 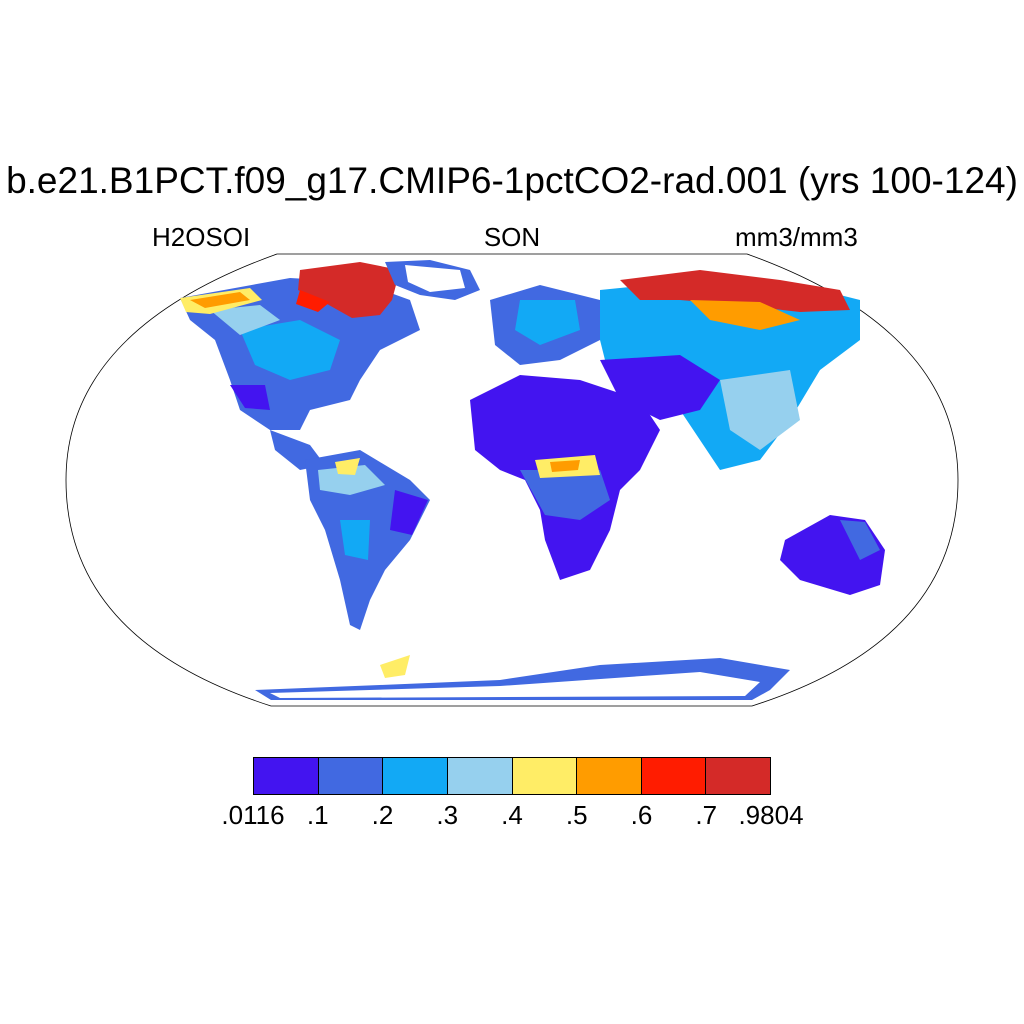 What do you see at coordinates (512, 237) in the screenshot?
I see `season-label: SON` at bounding box center [512, 237].